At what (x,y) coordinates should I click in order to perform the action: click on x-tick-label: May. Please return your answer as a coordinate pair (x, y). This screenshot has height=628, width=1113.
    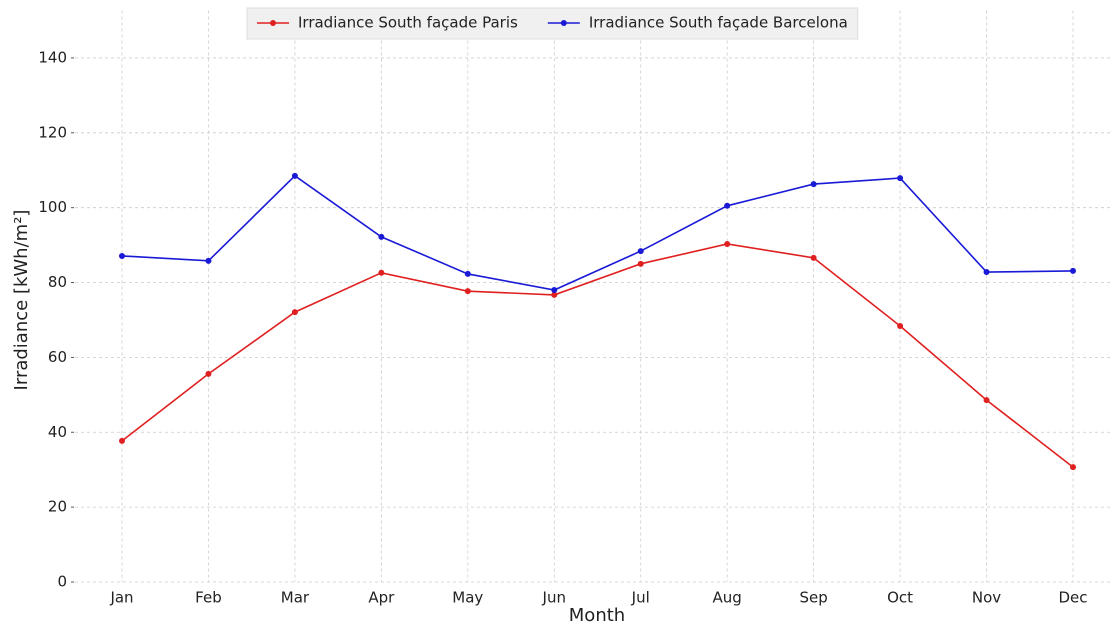
    Looking at the image, I should click on (467, 598).